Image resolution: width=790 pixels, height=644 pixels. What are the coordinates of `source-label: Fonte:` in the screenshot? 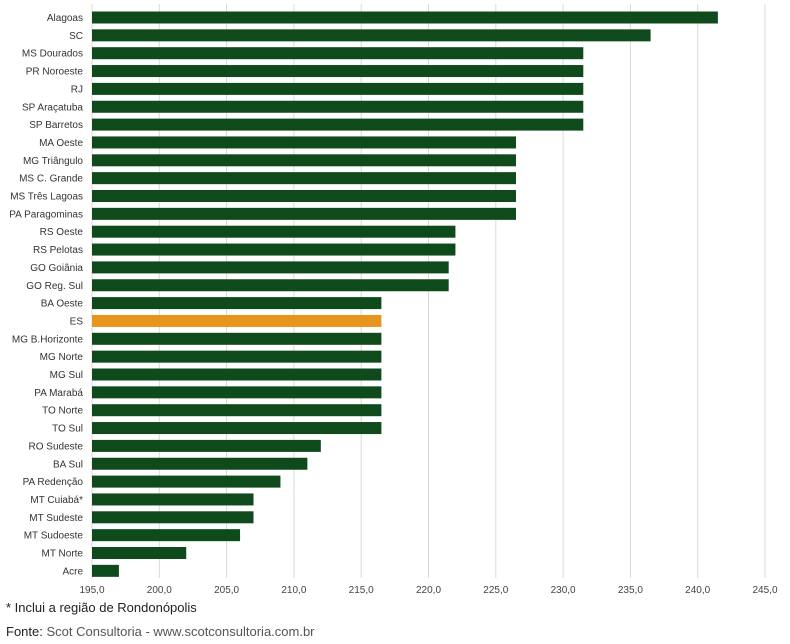 It's located at (24, 631).